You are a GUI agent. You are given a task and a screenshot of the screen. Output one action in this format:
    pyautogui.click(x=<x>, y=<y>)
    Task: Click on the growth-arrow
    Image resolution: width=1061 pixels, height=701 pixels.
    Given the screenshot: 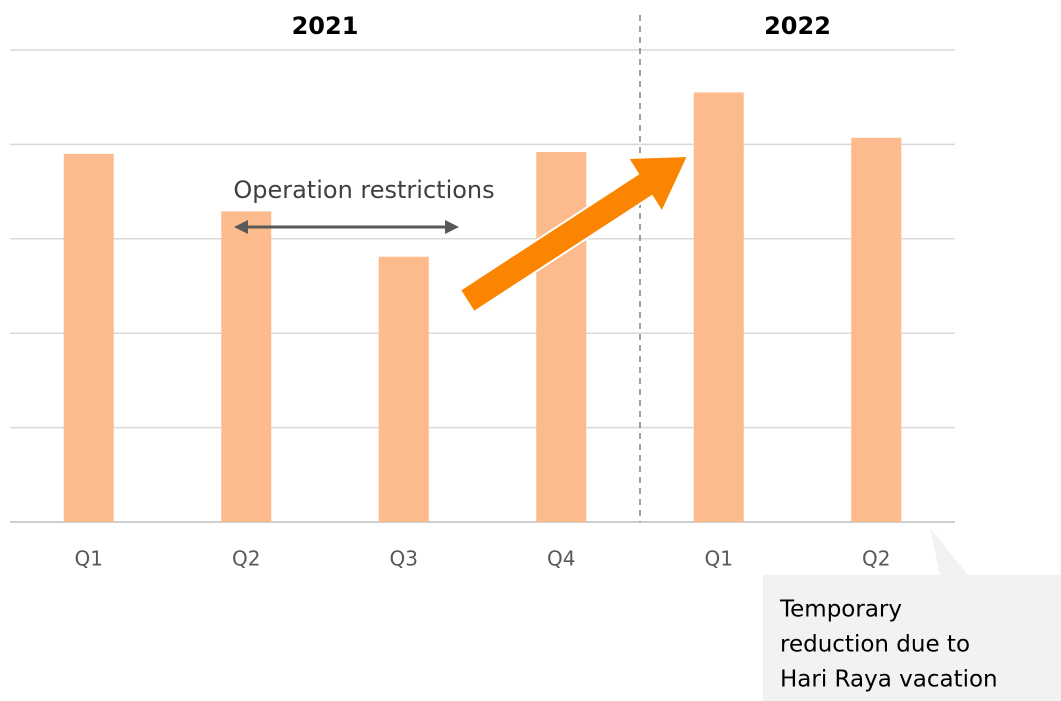 What is the action you would take?
    pyautogui.click(x=574, y=234)
    